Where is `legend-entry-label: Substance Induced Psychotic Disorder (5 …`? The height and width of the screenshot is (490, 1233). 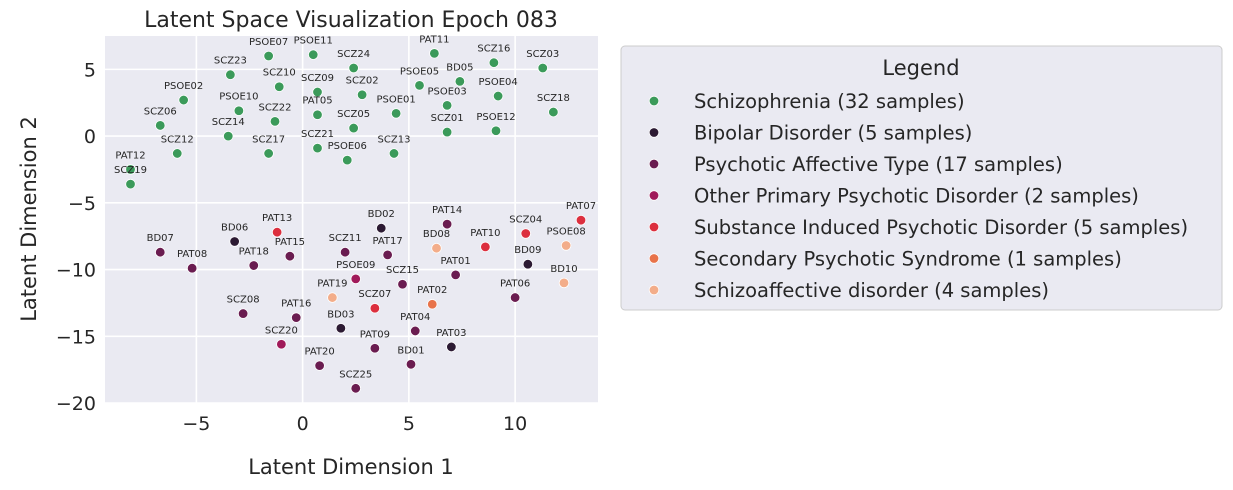 legend-entry-label: Substance Induced Psychotic Disorder (5 … is located at coordinates (941, 227).